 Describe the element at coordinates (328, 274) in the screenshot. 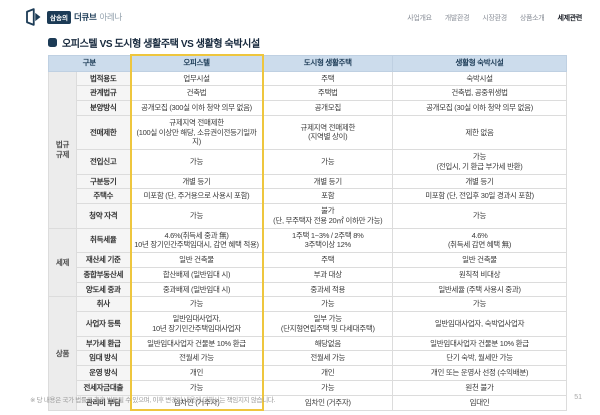

I see `table-cell: 부과 대상` at that location.